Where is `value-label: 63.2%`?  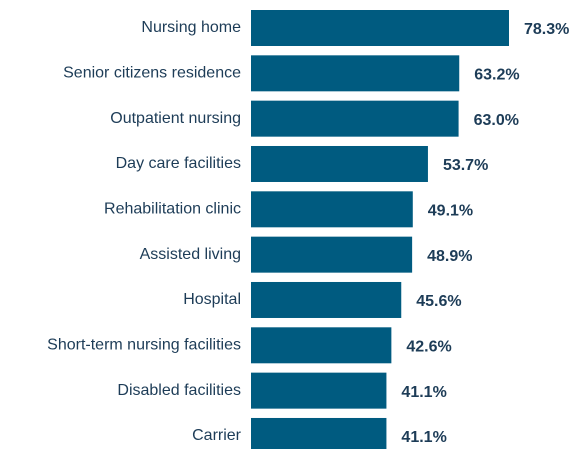
value-label: 63.2% is located at coordinates (496, 75).